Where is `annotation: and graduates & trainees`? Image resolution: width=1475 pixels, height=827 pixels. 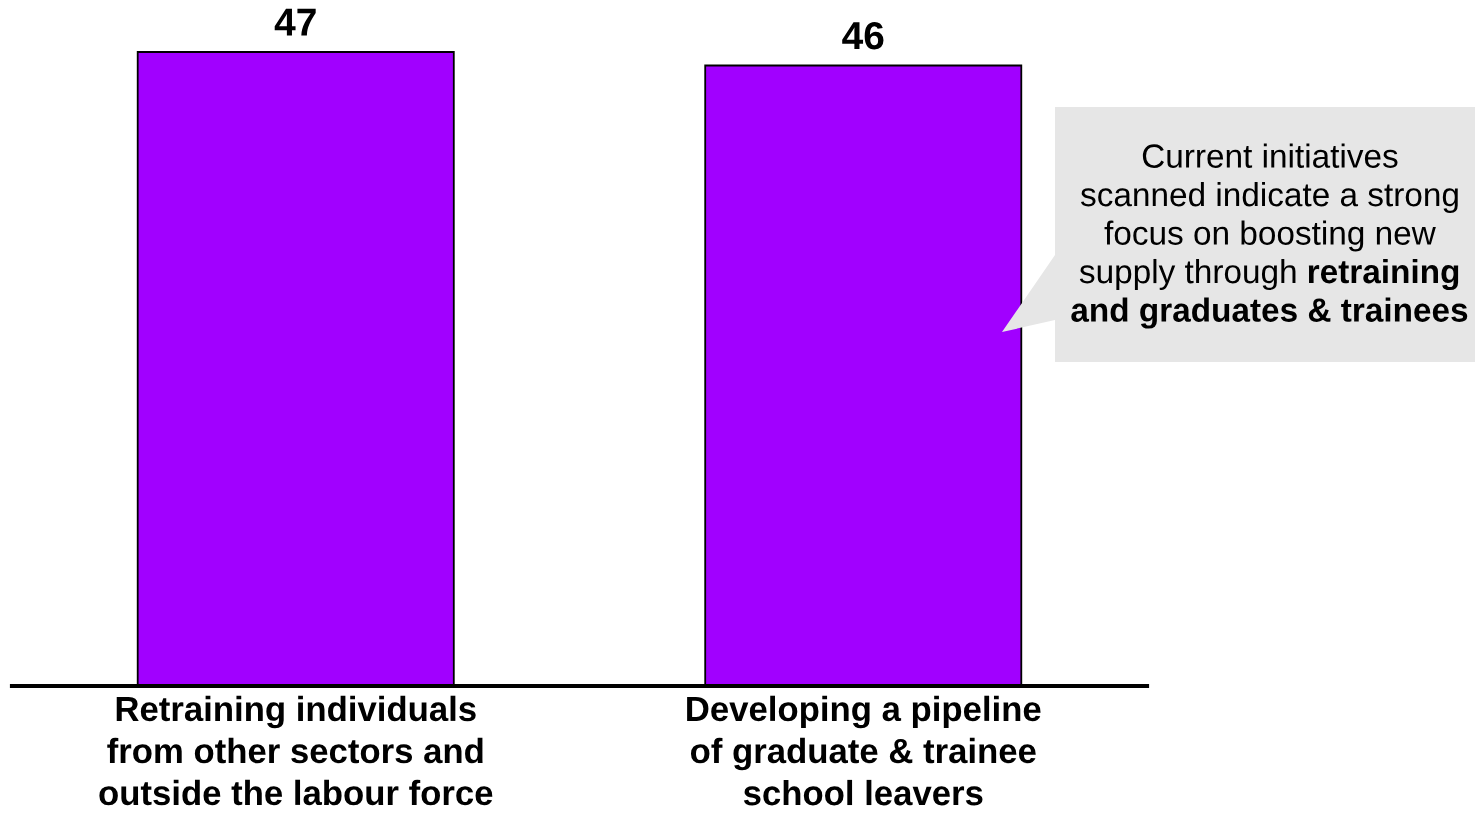 annotation: and graduates & trainees is located at coordinates (1269, 313).